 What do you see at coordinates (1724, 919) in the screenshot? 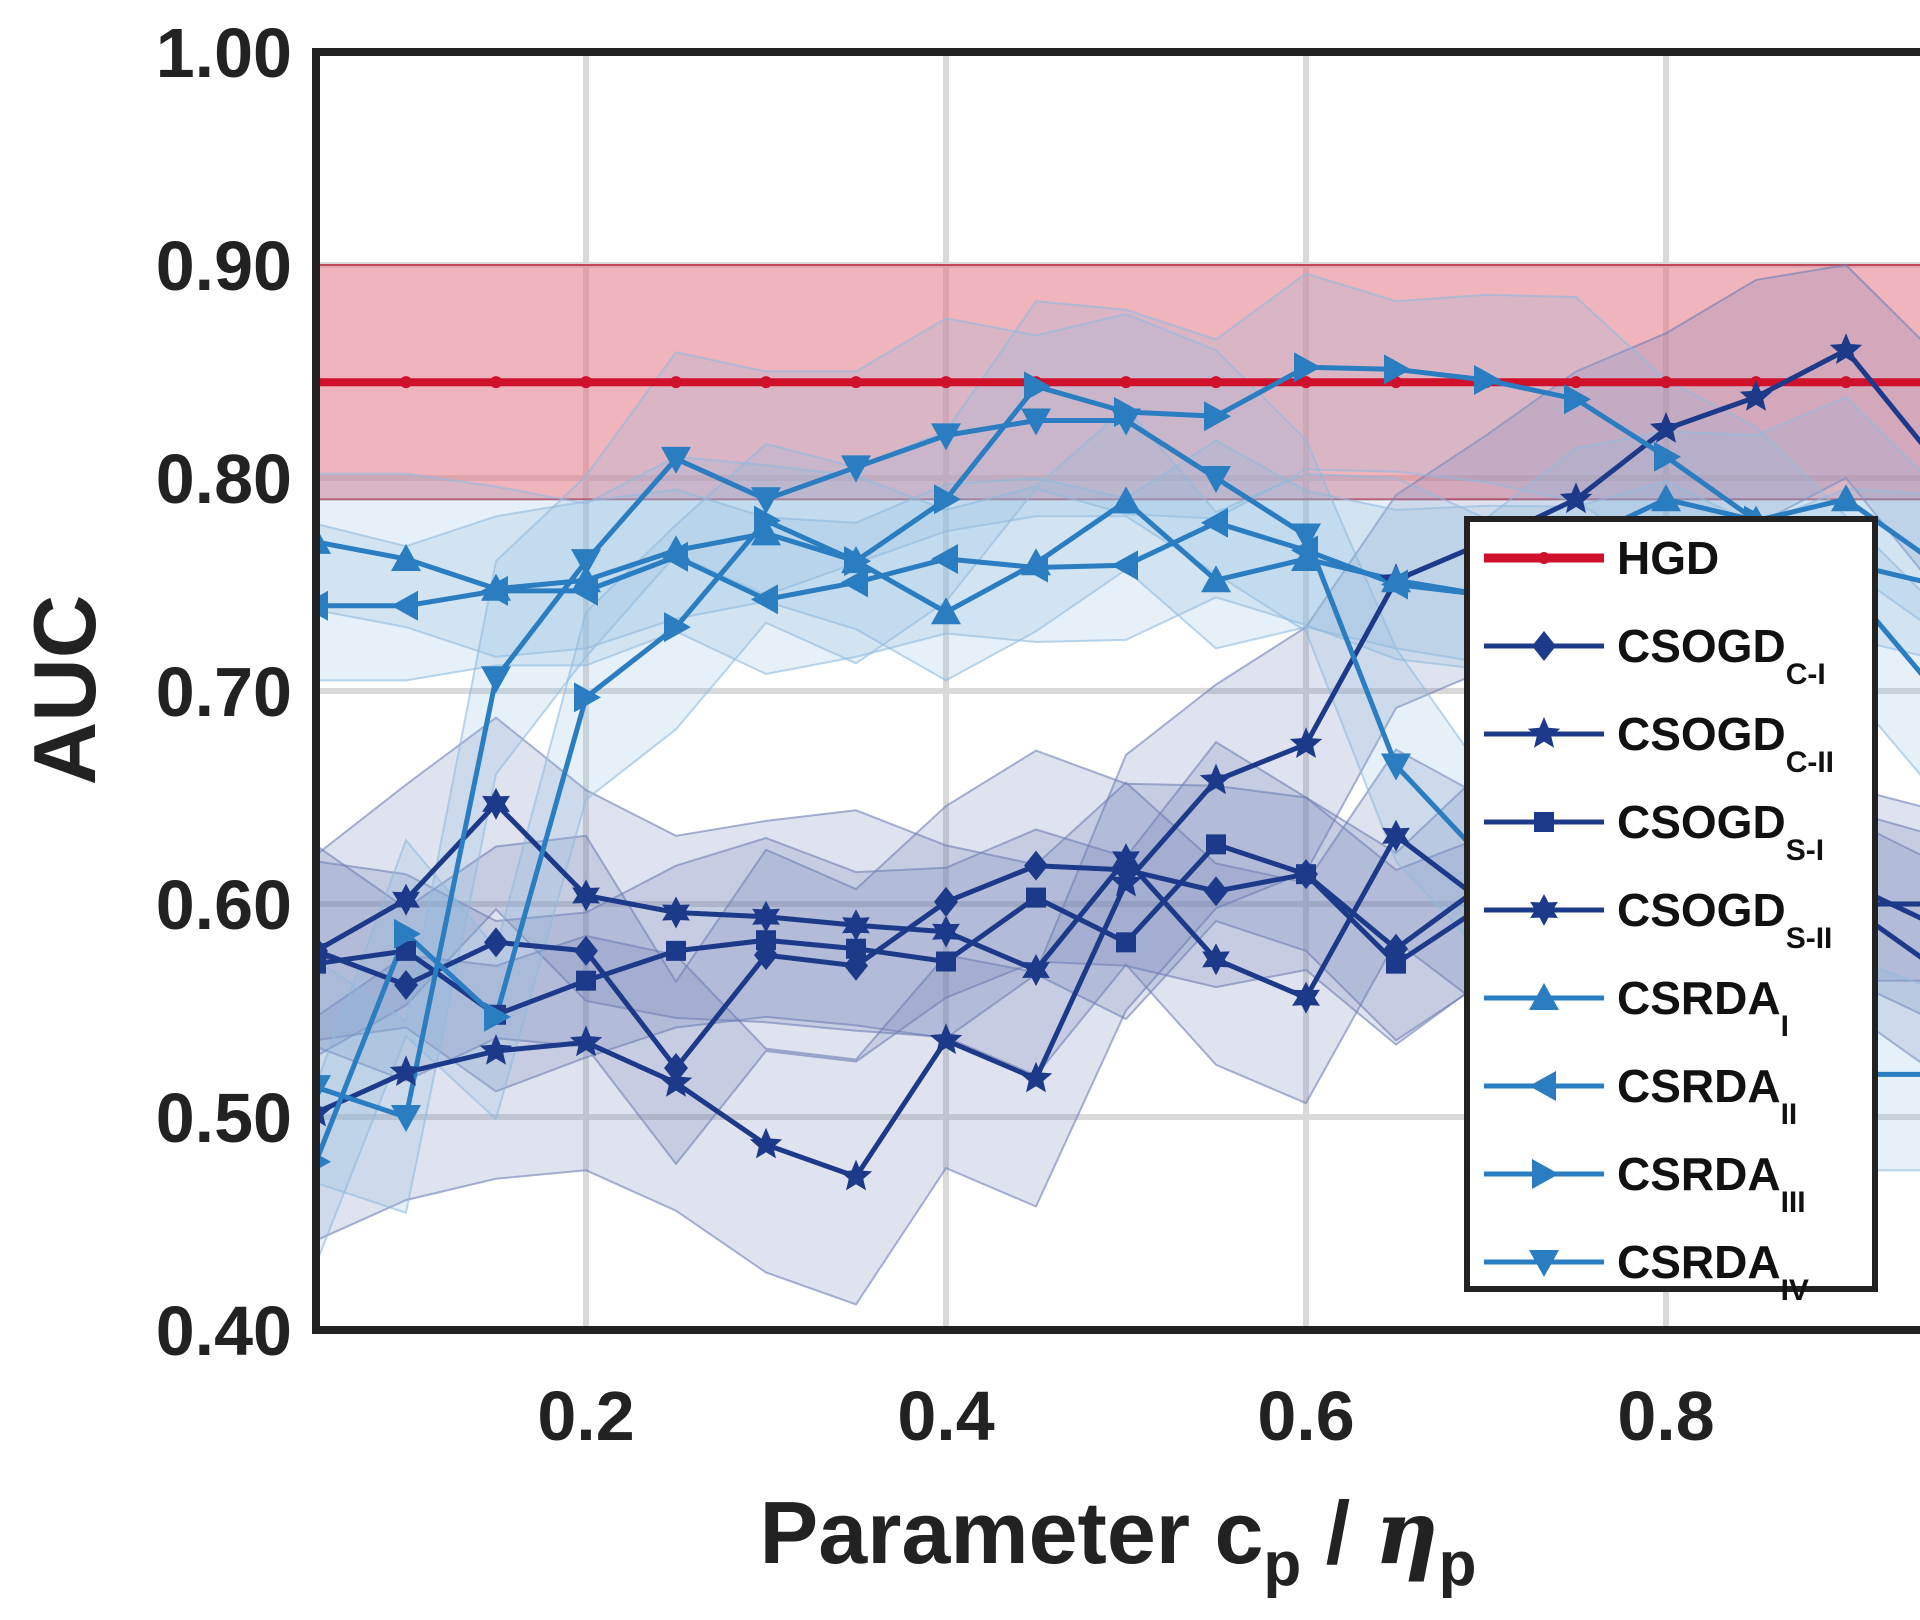
I see `legend-label-CSOGD_S-II: CSOGDS-II` at bounding box center [1724, 919].